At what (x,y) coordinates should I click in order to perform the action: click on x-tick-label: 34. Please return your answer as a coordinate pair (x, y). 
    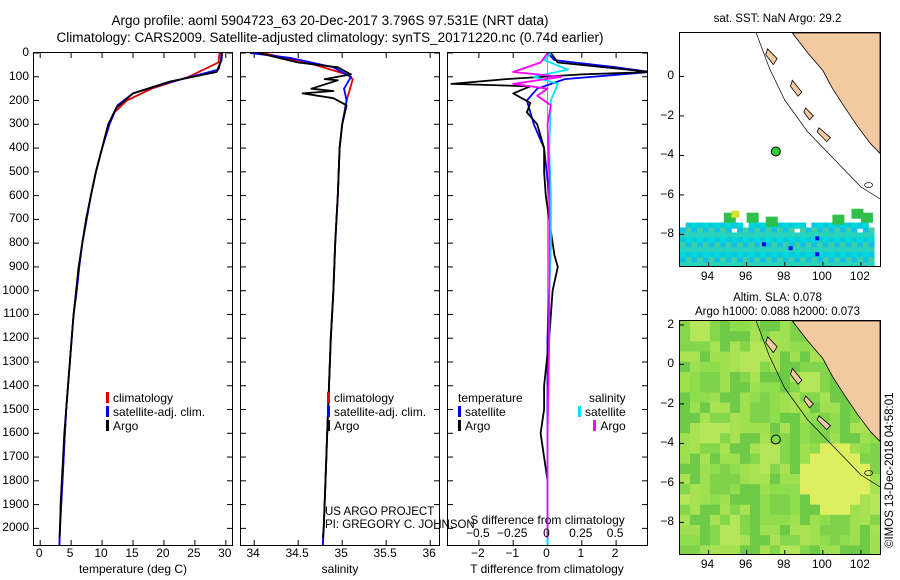
    Looking at the image, I should click on (253, 553).